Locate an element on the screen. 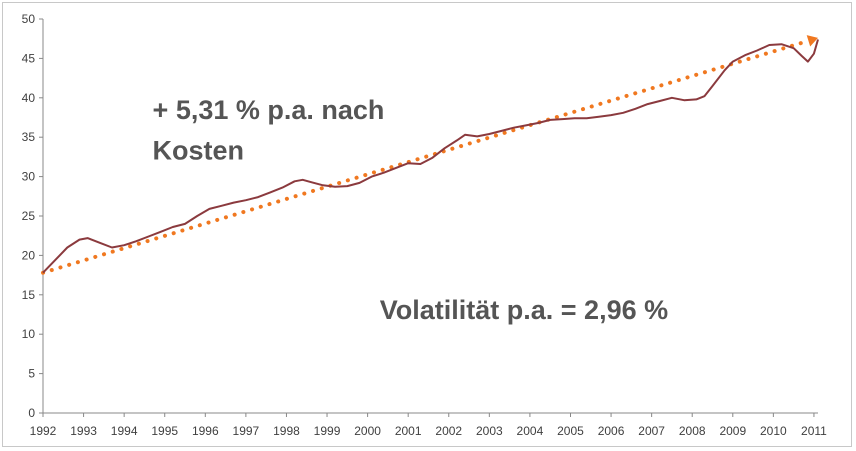 This screenshot has width=856, height=451. x-tick-label: 2002 is located at coordinates (448, 431).